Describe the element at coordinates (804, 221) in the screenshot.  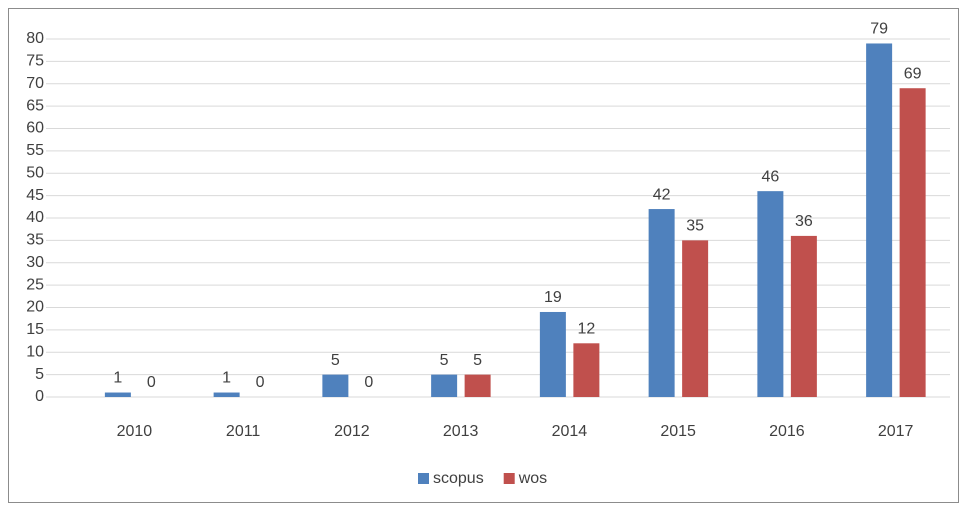
I see `value-label: 36` at that location.